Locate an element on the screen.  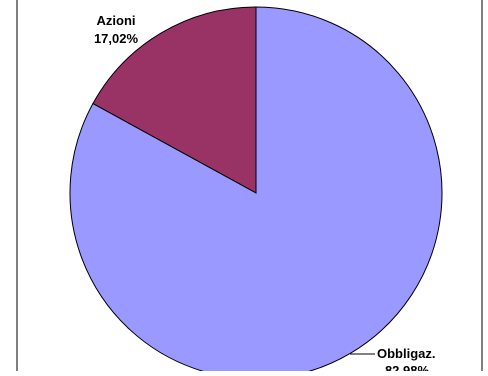
slice-label-obbligaz-value: 82,98% is located at coordinates (407, 367).